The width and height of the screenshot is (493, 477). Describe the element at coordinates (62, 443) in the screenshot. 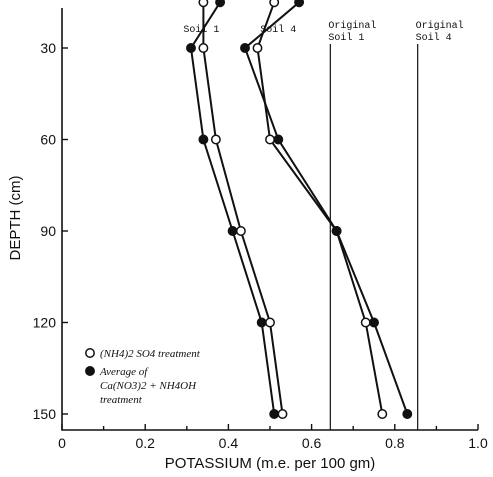

I see `x-tick-label: 0` at that location.